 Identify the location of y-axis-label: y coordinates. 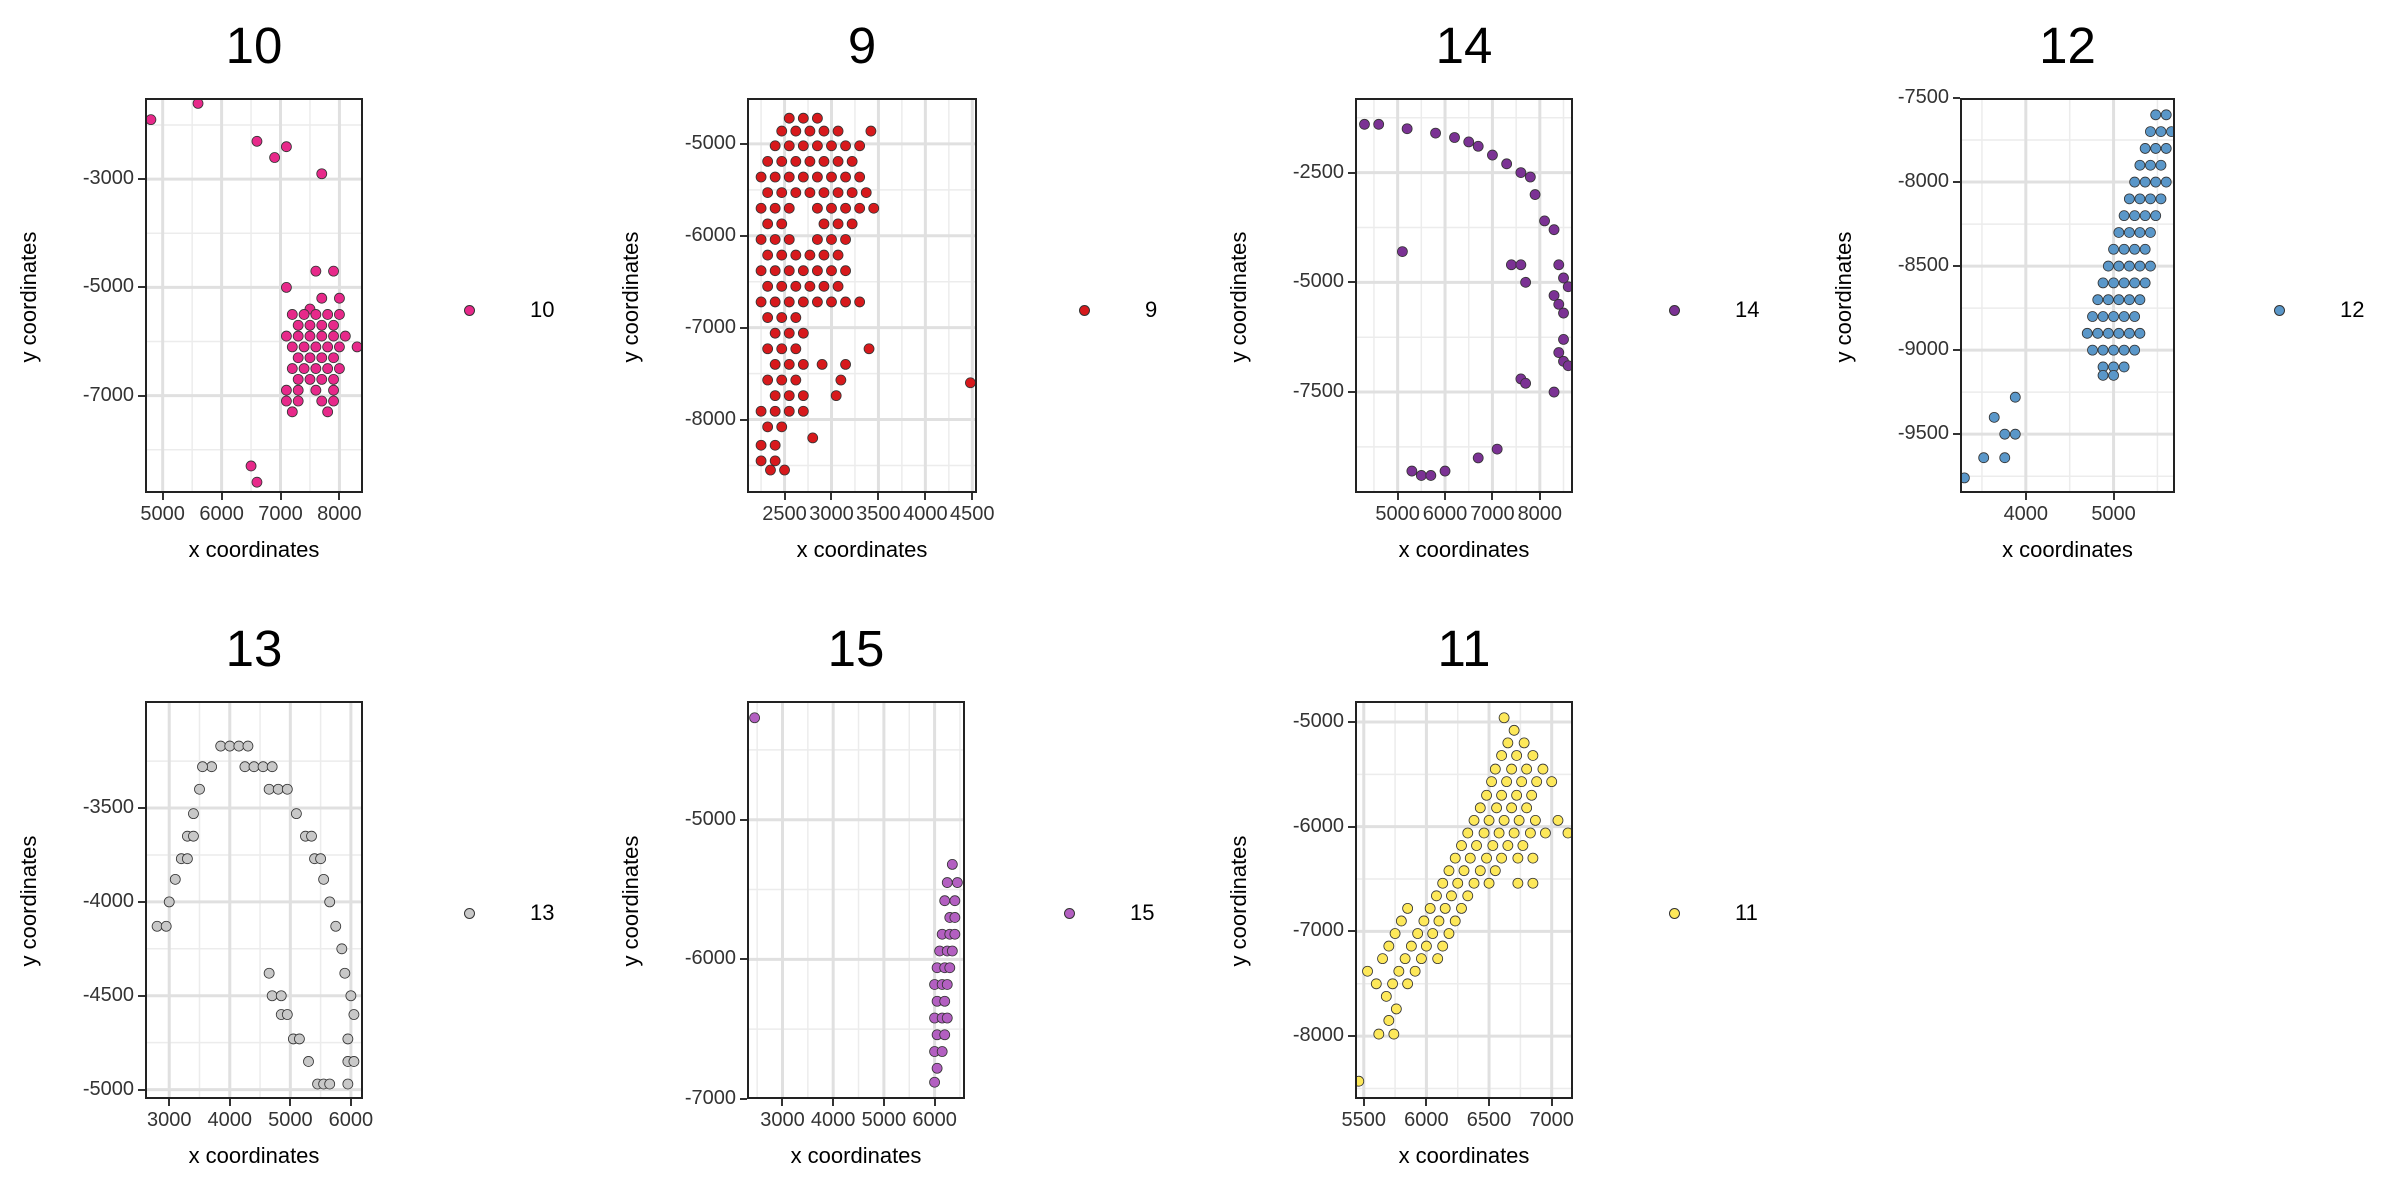
(630, 901).